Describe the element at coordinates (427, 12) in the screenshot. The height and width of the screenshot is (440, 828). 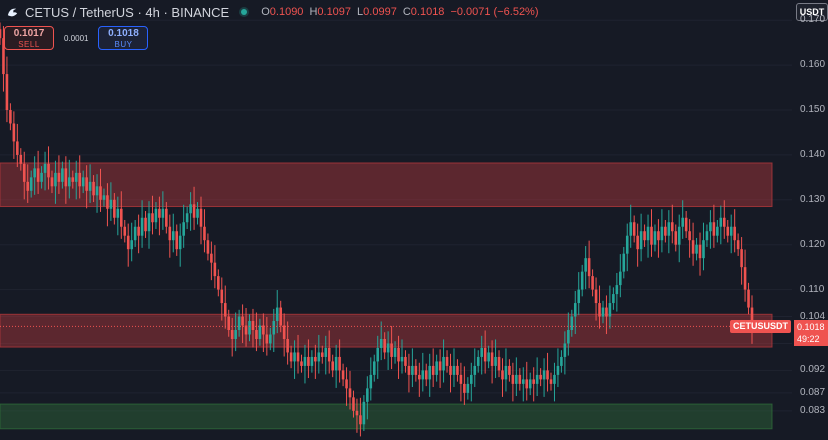
I see `close-value: 0.1018` at that location.